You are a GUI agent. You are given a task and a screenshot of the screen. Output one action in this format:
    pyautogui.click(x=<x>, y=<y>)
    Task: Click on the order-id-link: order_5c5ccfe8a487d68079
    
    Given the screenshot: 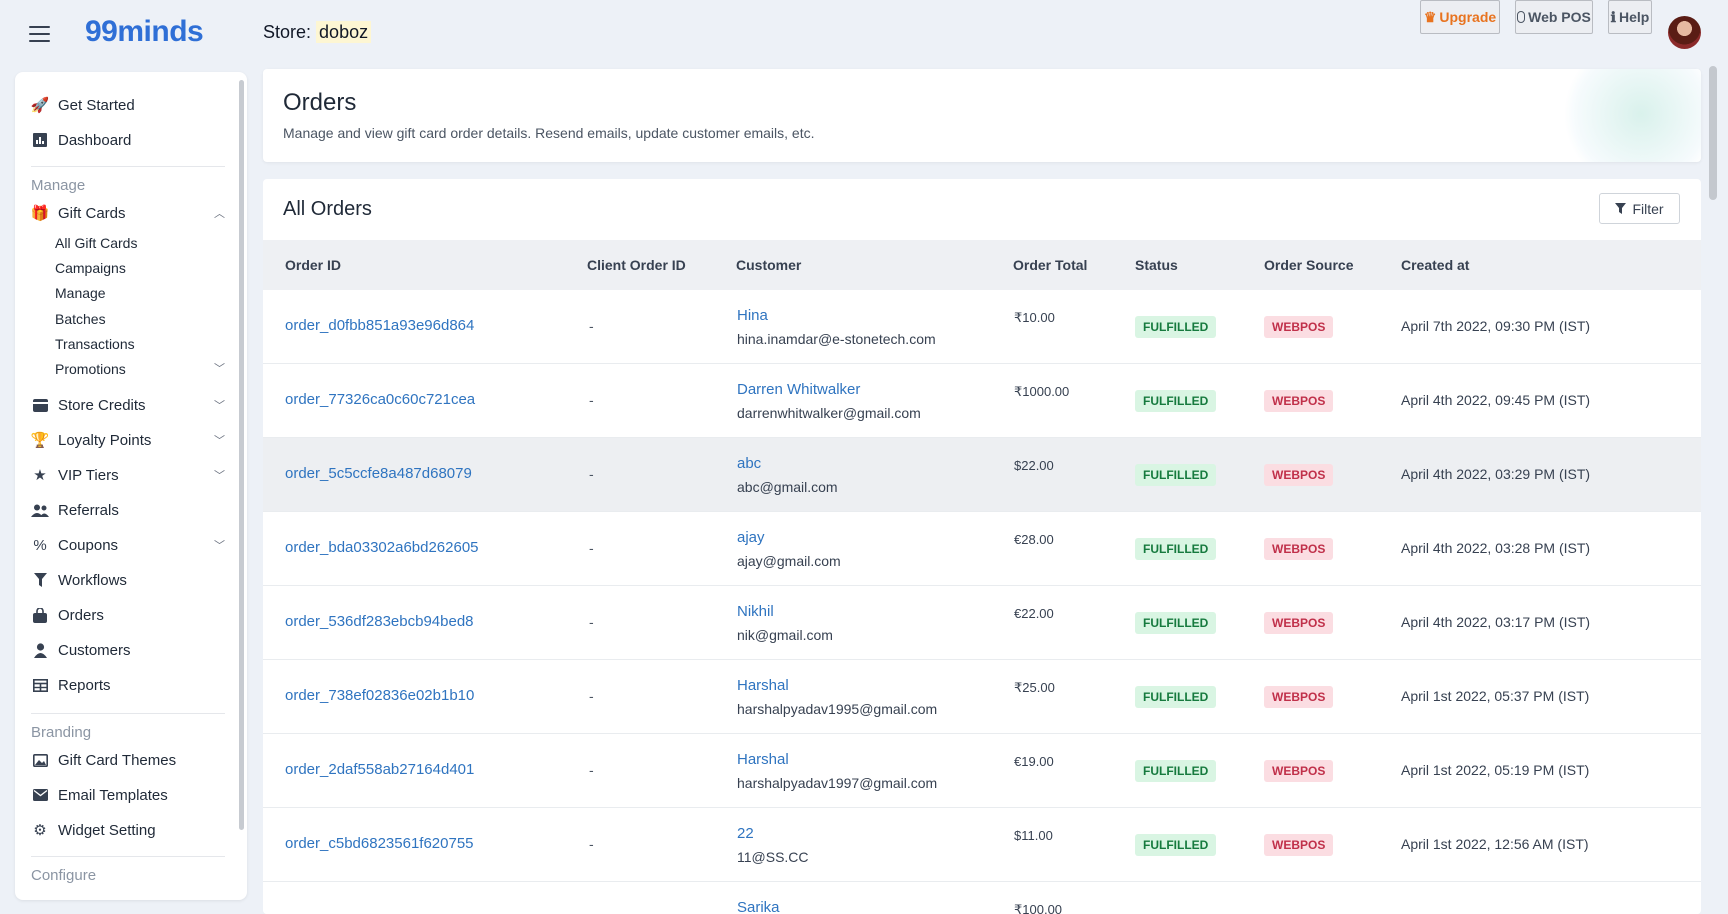 What is the action you would take?
    pyautogui.click(x=378, y=473)
    